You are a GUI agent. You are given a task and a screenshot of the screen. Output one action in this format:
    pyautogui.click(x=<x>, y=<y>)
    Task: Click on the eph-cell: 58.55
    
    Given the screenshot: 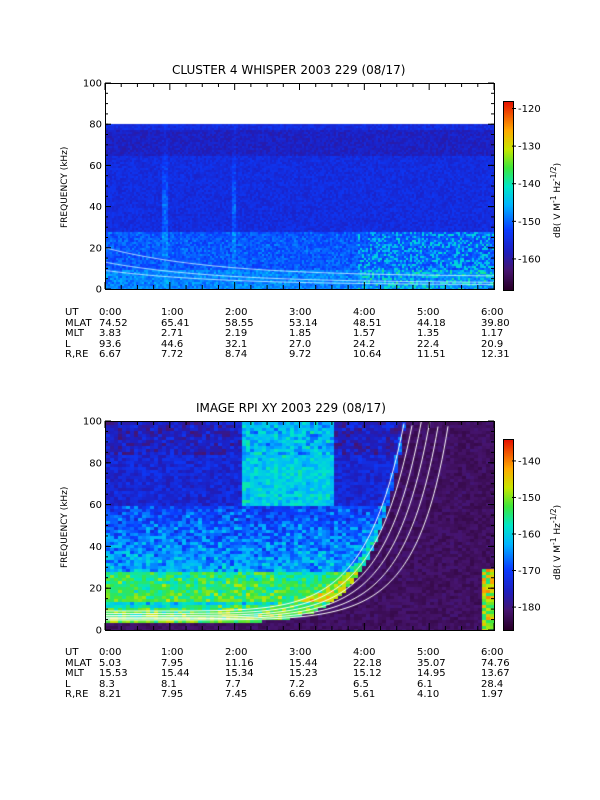 What is the action you would take?
    pyautogui.click(x=239, y=323)
    